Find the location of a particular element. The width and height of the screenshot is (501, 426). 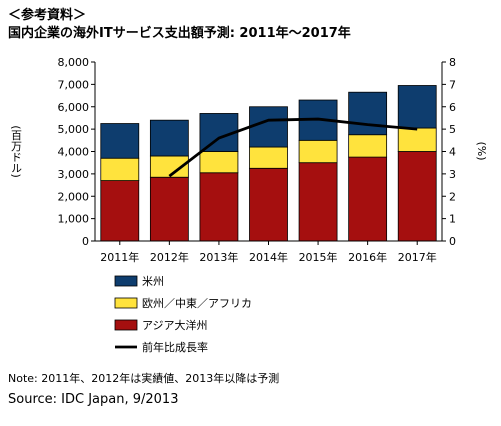

legend-label: アジア大洋州 is located at coordinates (175, 325).